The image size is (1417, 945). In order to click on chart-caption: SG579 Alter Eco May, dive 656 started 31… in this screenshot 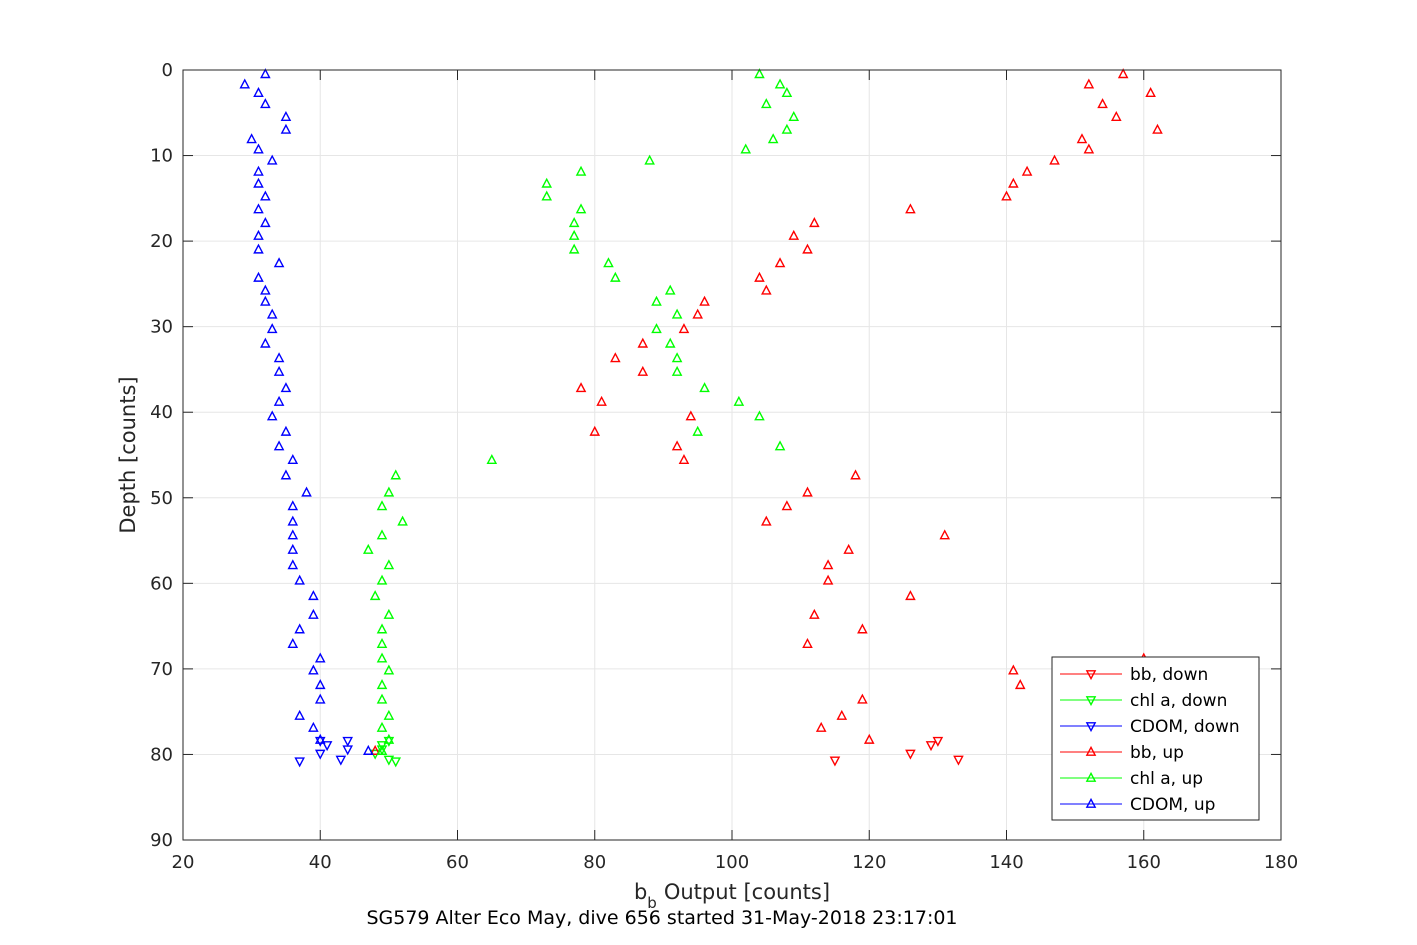, I will do `click(661, 918)`.